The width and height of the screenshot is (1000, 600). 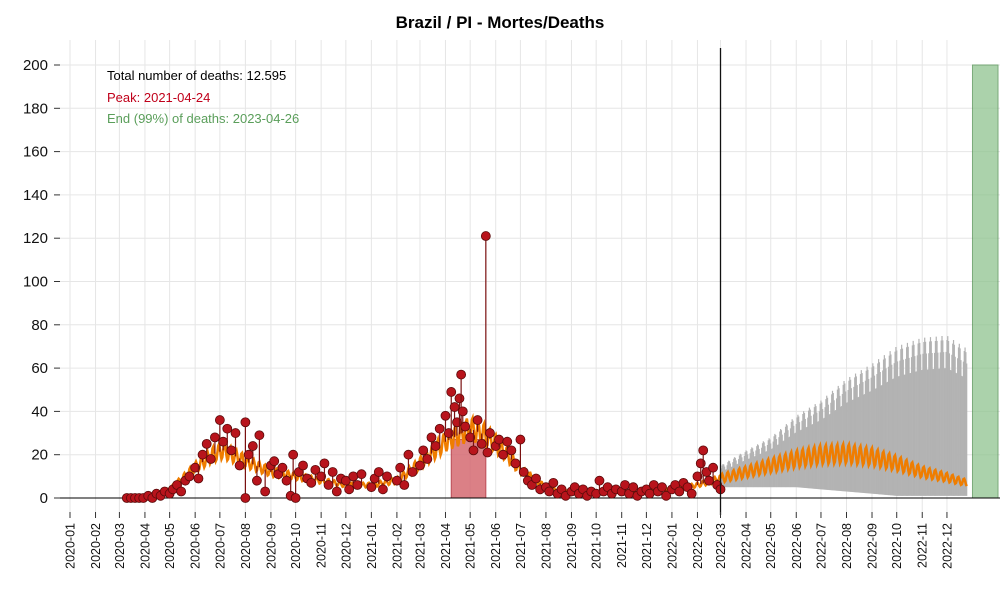 What do you see at coordinates (35, 282) in the screenshot?
I see `y-tick-label: 100` at bounding box center [35, 282].